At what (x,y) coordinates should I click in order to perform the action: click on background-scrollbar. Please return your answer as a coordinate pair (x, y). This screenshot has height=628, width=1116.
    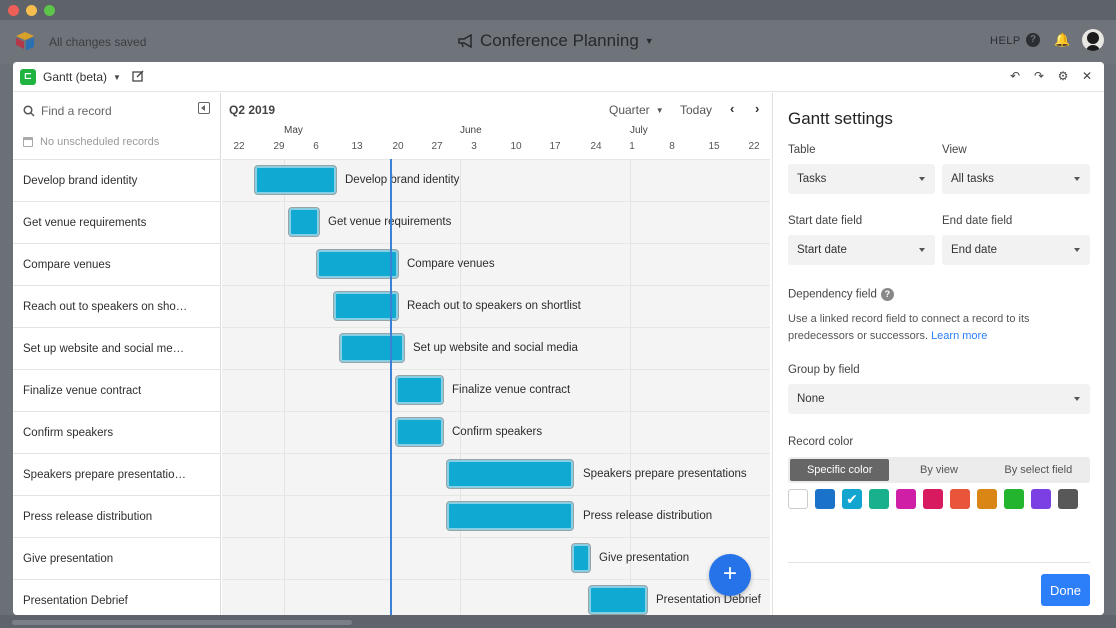
    Looking at the image, I should click on (182, 622).